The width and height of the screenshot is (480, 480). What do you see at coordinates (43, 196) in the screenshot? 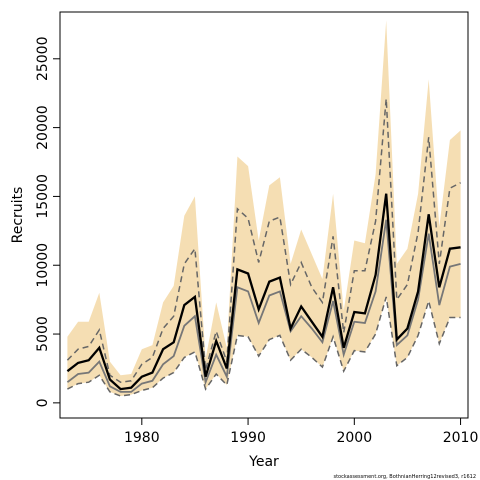
I see `y-tick-label: 15000` at bounding box center [43, 196].